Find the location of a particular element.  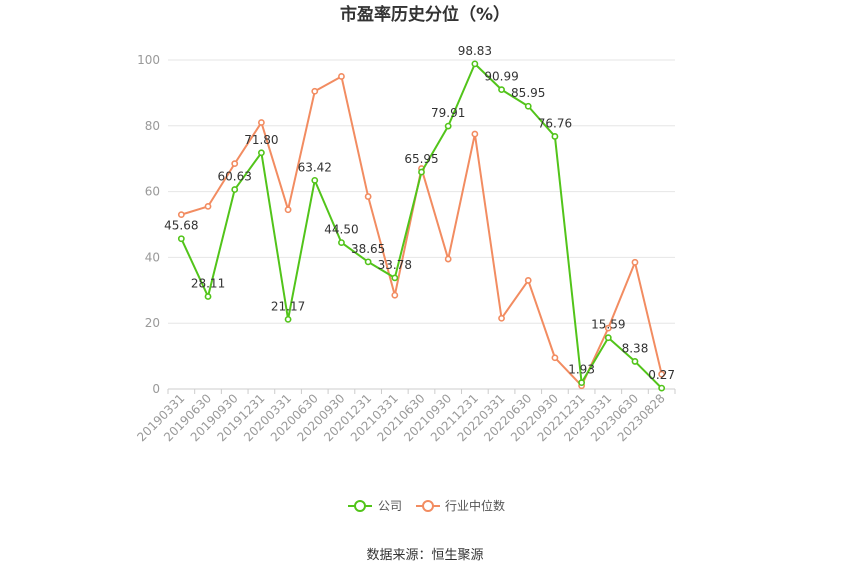

legend: 公司 行业中位数 is located at coordinates (426, 505).